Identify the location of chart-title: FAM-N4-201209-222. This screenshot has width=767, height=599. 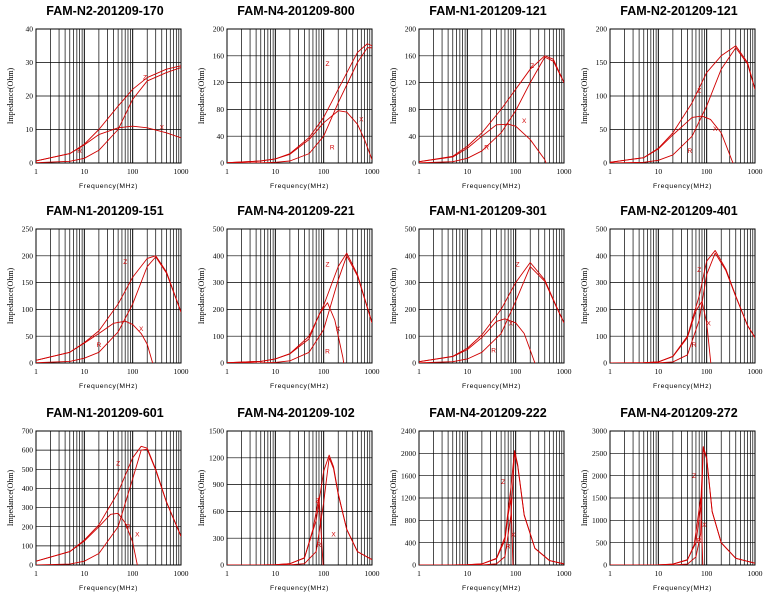
(488, 413).